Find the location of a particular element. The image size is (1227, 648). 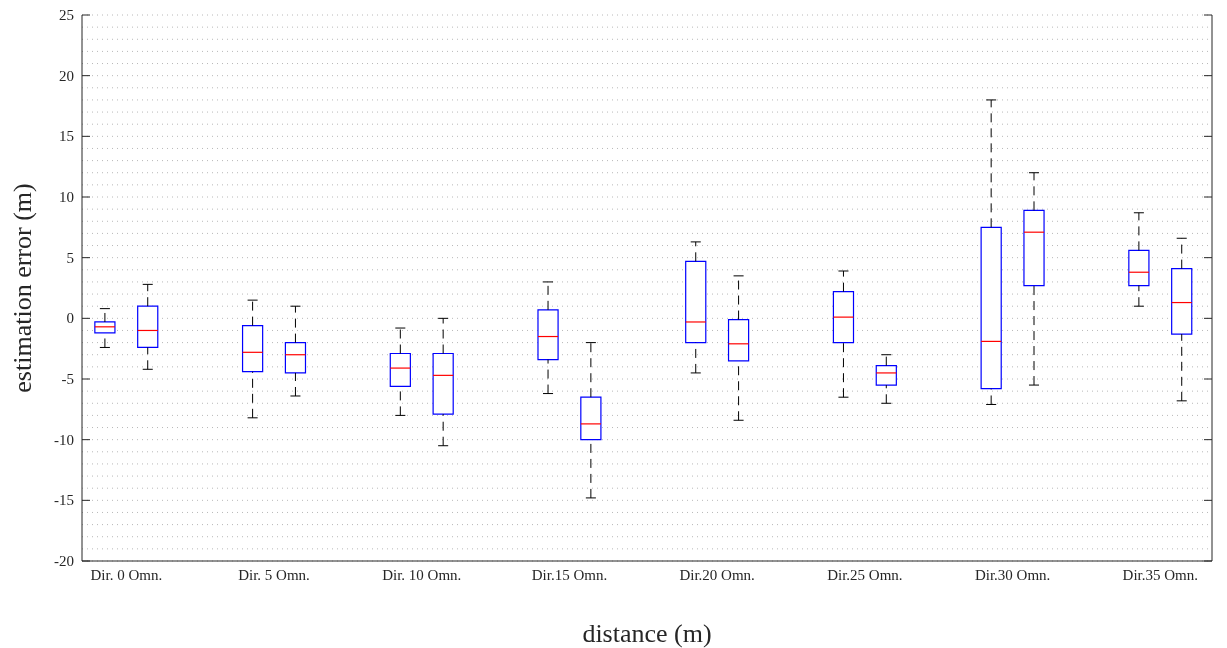

x-tick-label: Dir.30 Omn. is located at coordinates (1012, 574).